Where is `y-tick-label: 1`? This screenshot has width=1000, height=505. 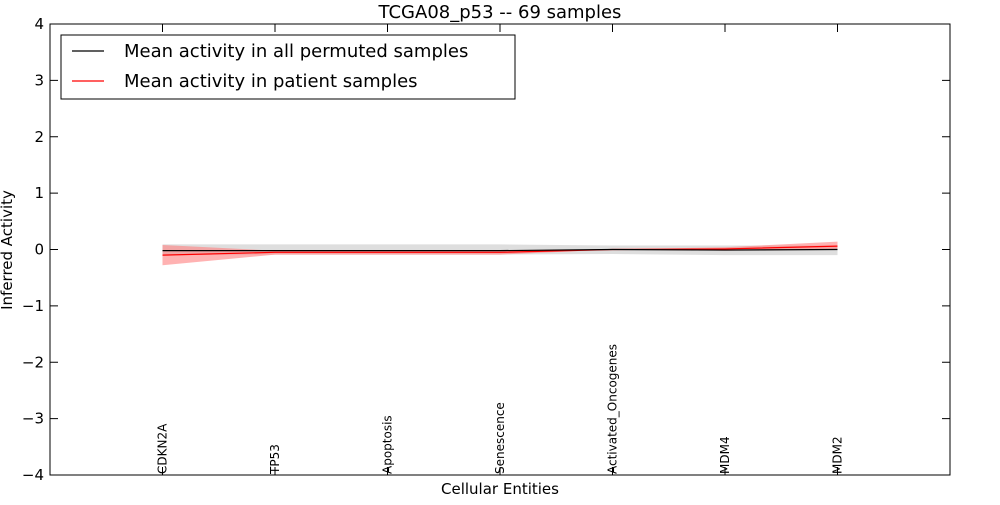
y-tick-label: 1 is located at coordinates (39, 193).